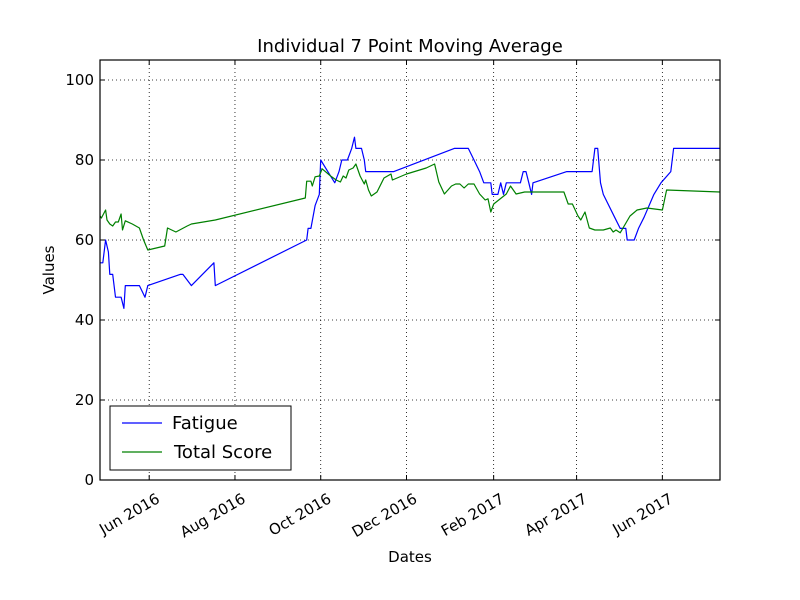 Image resolution: width=800 pixels, height=600 pixels. I want to click on x-axis-label: Dates, so click(410, 557).